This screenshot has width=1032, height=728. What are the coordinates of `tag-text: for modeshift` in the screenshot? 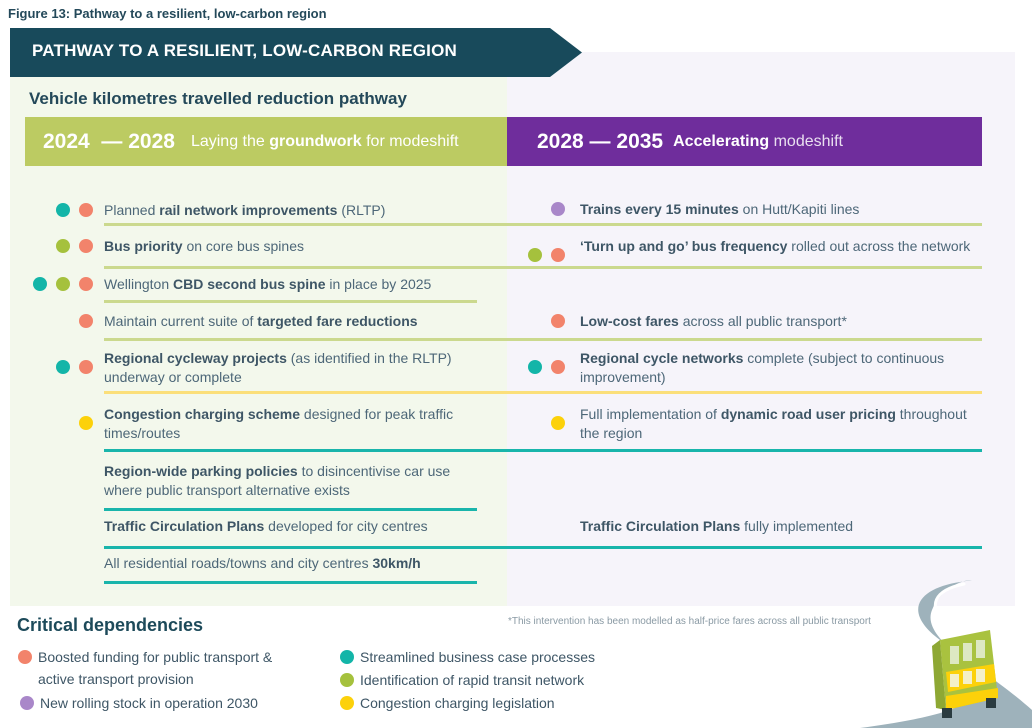 It's located at (410, 141).